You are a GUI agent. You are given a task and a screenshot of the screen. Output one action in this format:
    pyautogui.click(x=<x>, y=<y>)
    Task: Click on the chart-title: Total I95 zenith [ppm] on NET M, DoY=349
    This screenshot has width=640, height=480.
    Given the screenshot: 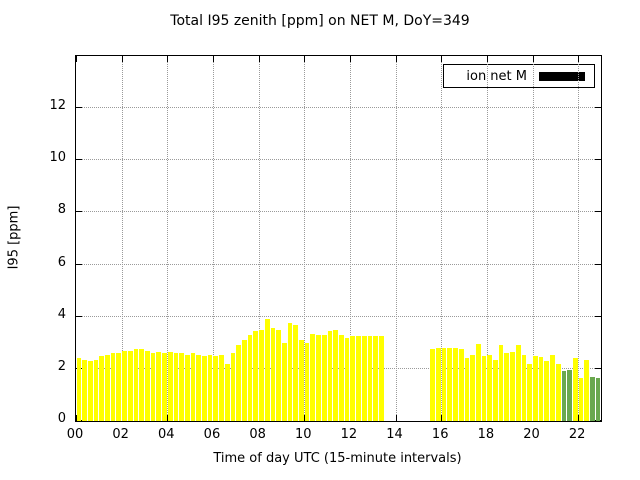 What is the action you would take?
    pyautogui.click(x=320, y=21)
    